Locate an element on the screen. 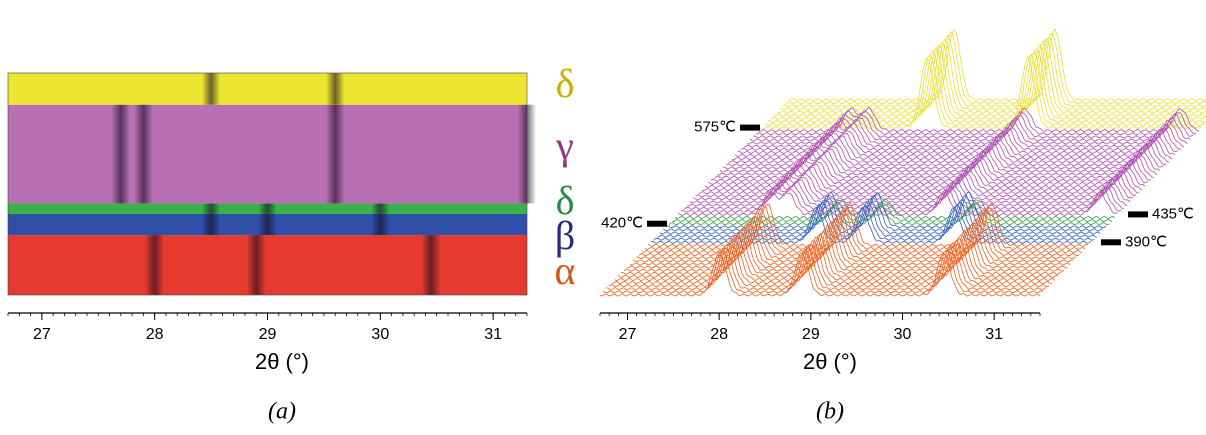  caption: (a) is located at coordinates (282, 412).